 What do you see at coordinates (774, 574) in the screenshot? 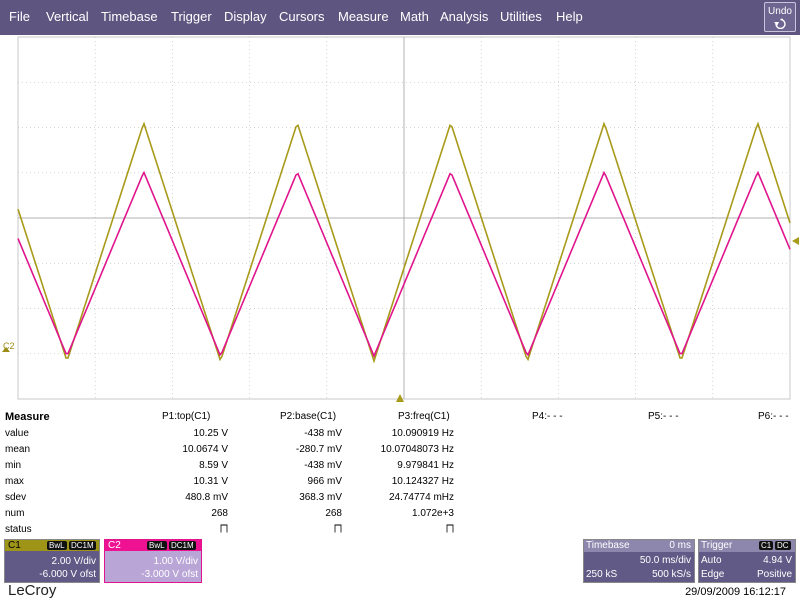
I see `trigger-slope: Positive` at bounding box center [774, 574].